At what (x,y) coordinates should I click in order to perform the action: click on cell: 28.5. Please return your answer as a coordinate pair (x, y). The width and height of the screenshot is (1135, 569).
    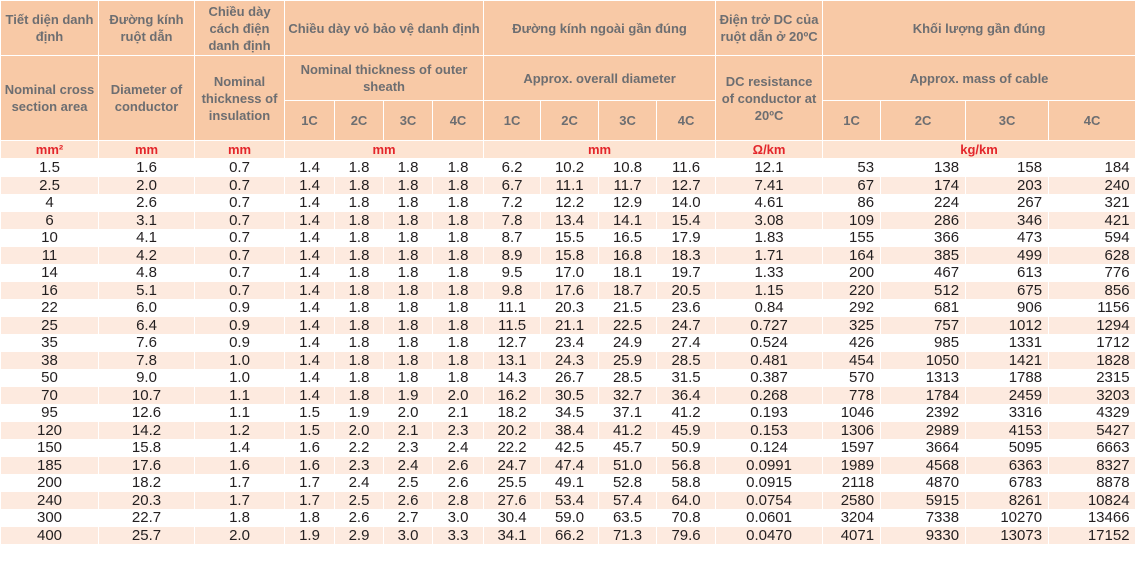
    Looking at the image, I should click on (627, 378).